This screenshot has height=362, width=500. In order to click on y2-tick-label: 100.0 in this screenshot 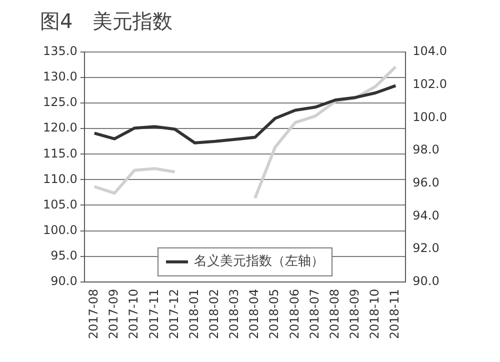, I will do `click(430, 117)`.